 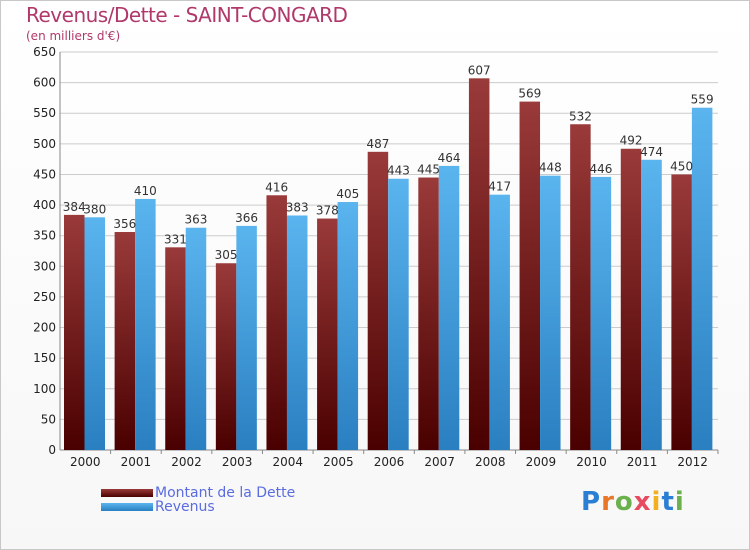 What do you see at coordinates (85, 462) in the screenshot?
I see `x-tick-label: 2000` at bounding box center [85, 462].